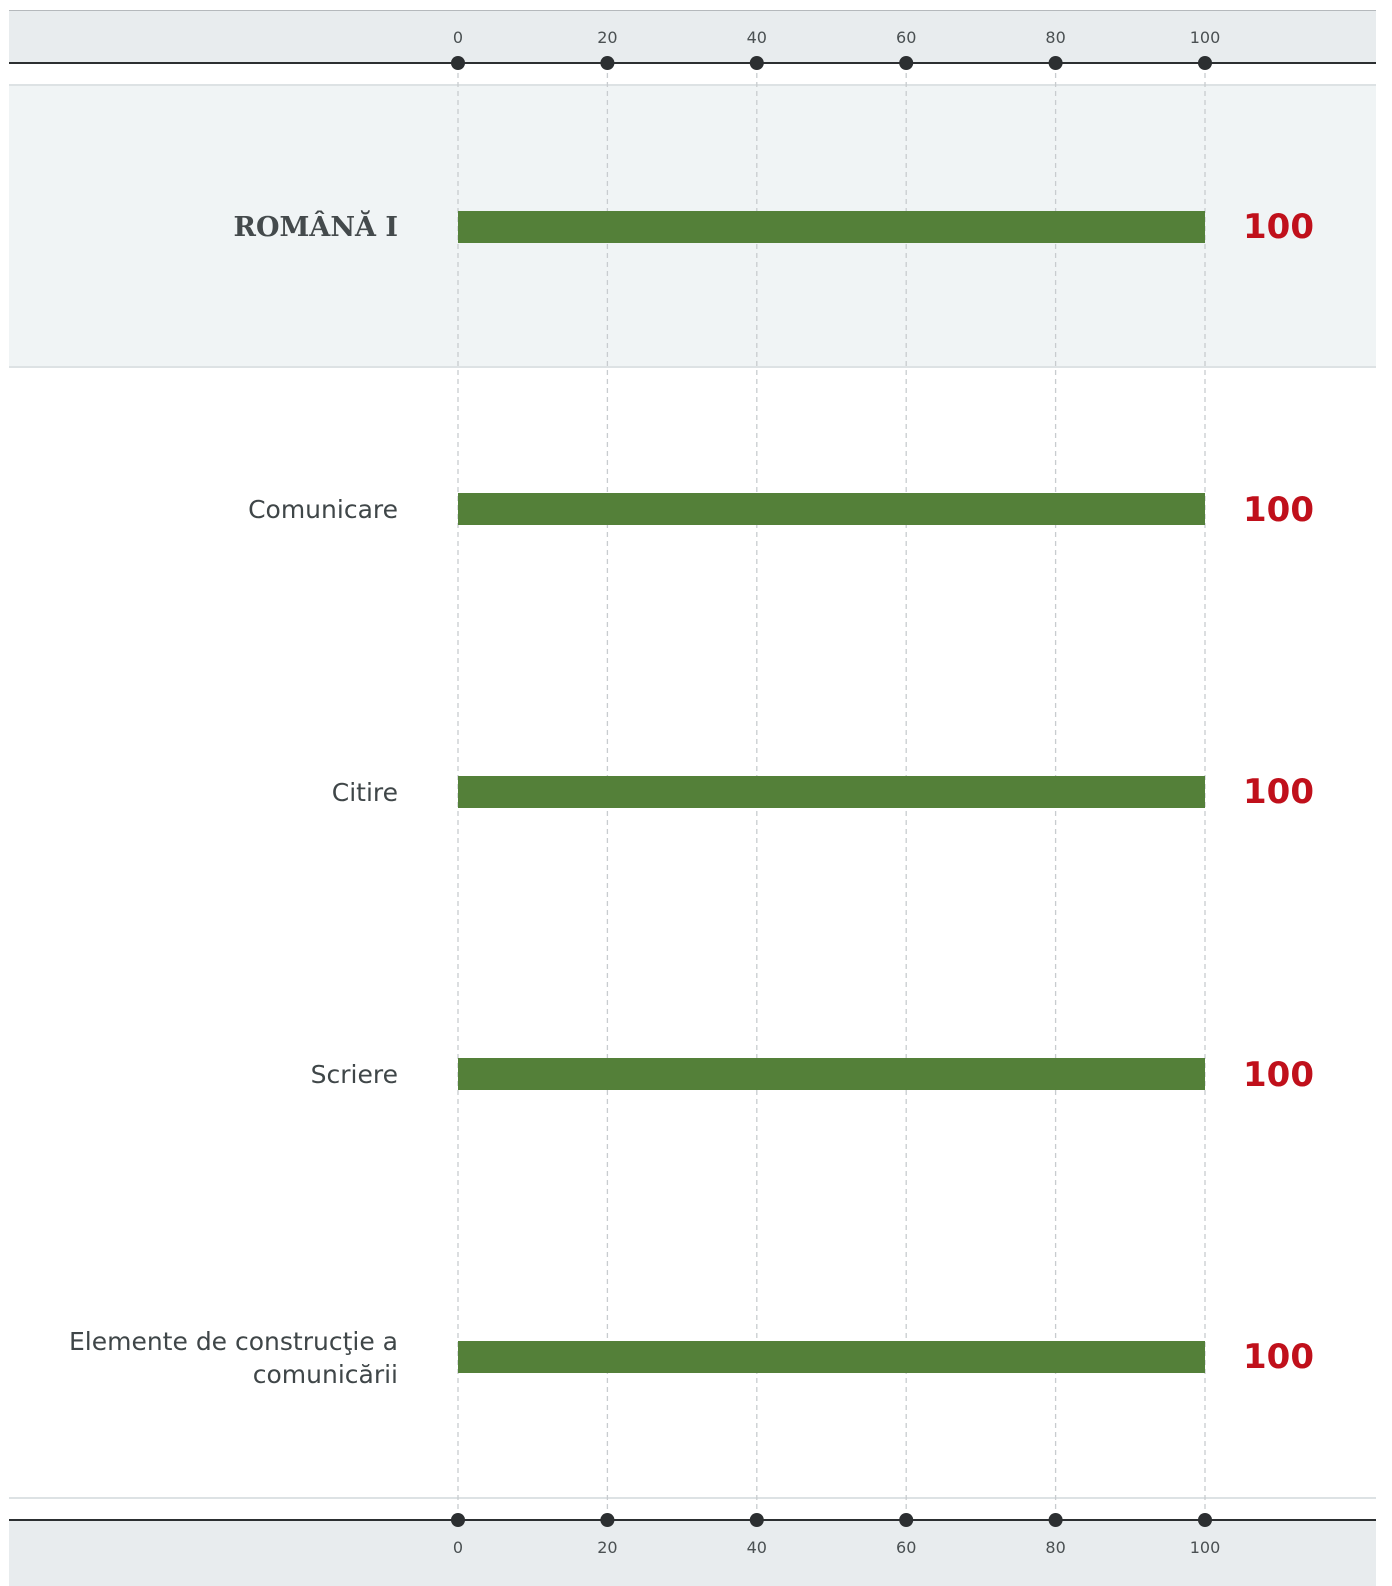  What do you see at coordinates (906, 1547) in the screenshot?
I see `bottom-tick-label-60: 60` at bounding box center [906, 1547].